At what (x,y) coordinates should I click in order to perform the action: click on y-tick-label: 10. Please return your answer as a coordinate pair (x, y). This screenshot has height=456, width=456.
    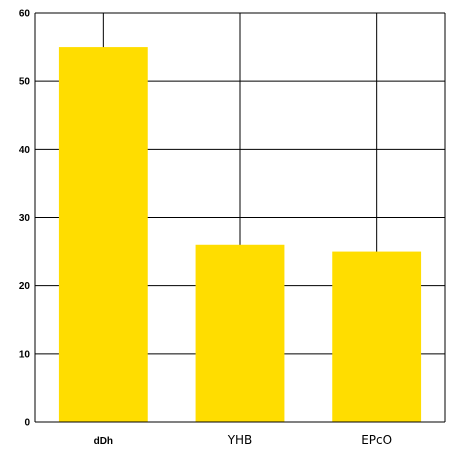
    Looking at the image, I should click on (25, 354).